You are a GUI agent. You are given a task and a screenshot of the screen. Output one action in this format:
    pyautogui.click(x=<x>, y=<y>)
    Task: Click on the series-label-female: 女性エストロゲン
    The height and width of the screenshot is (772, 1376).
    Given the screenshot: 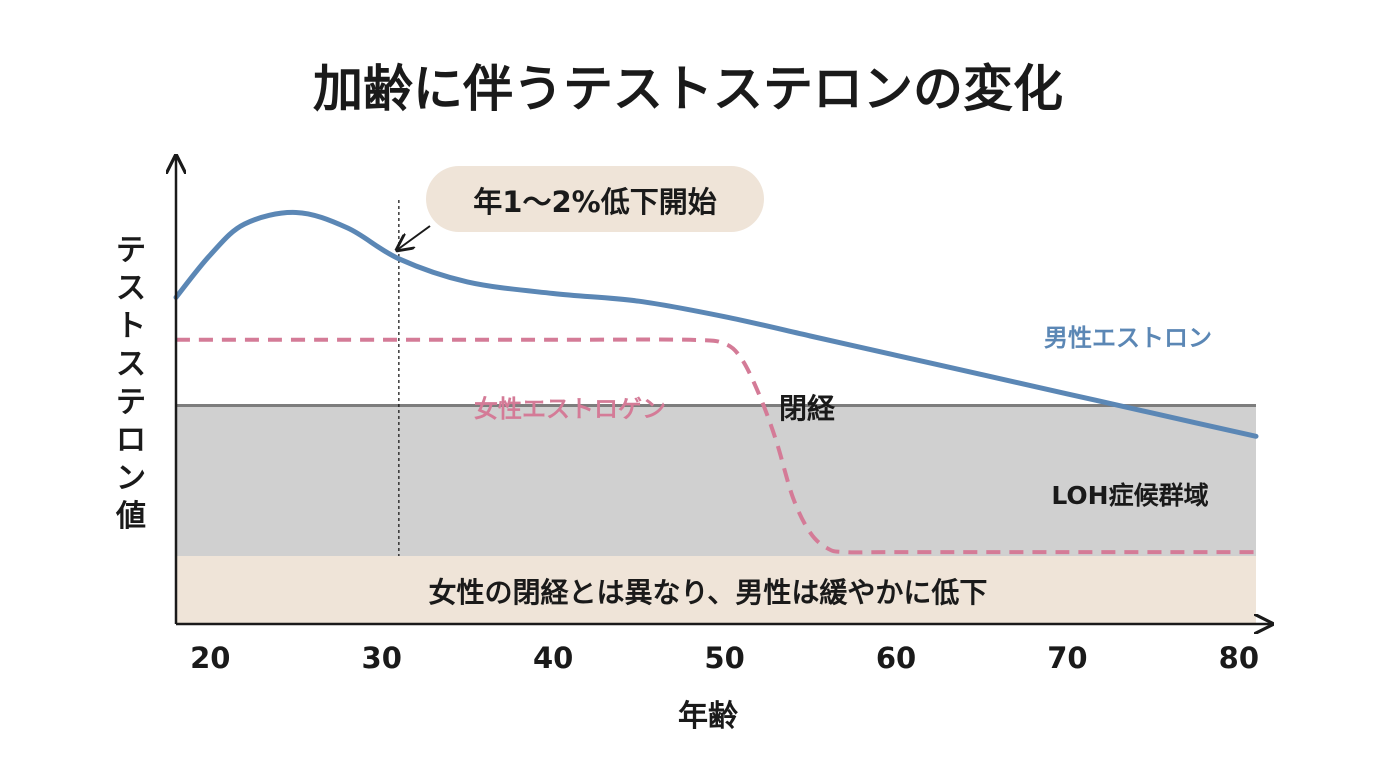 What is the action you would take?
    pyautogui.click(x=570, y=409)
    